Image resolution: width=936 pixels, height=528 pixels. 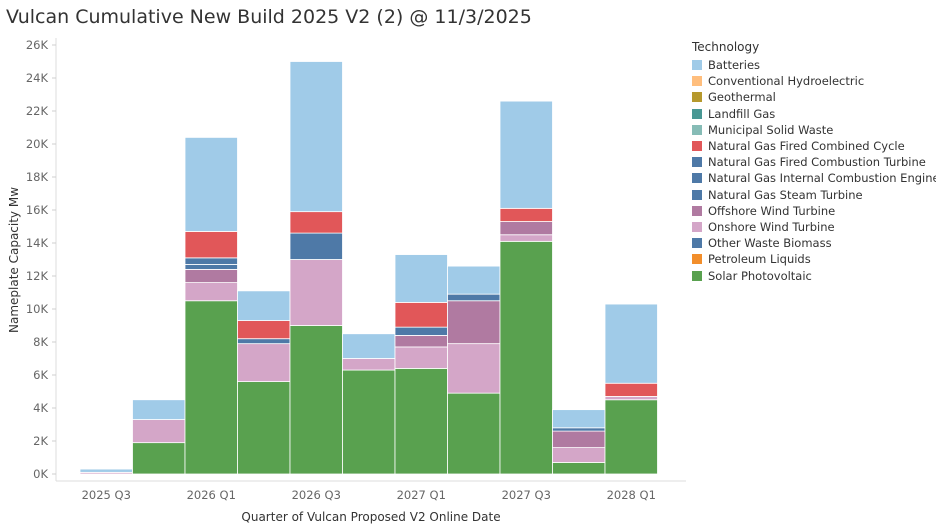 What do you see at coordinates (37, 276) in the screenshot?
I see `y-tick-label: 12K` at bounding box center [37, 276].